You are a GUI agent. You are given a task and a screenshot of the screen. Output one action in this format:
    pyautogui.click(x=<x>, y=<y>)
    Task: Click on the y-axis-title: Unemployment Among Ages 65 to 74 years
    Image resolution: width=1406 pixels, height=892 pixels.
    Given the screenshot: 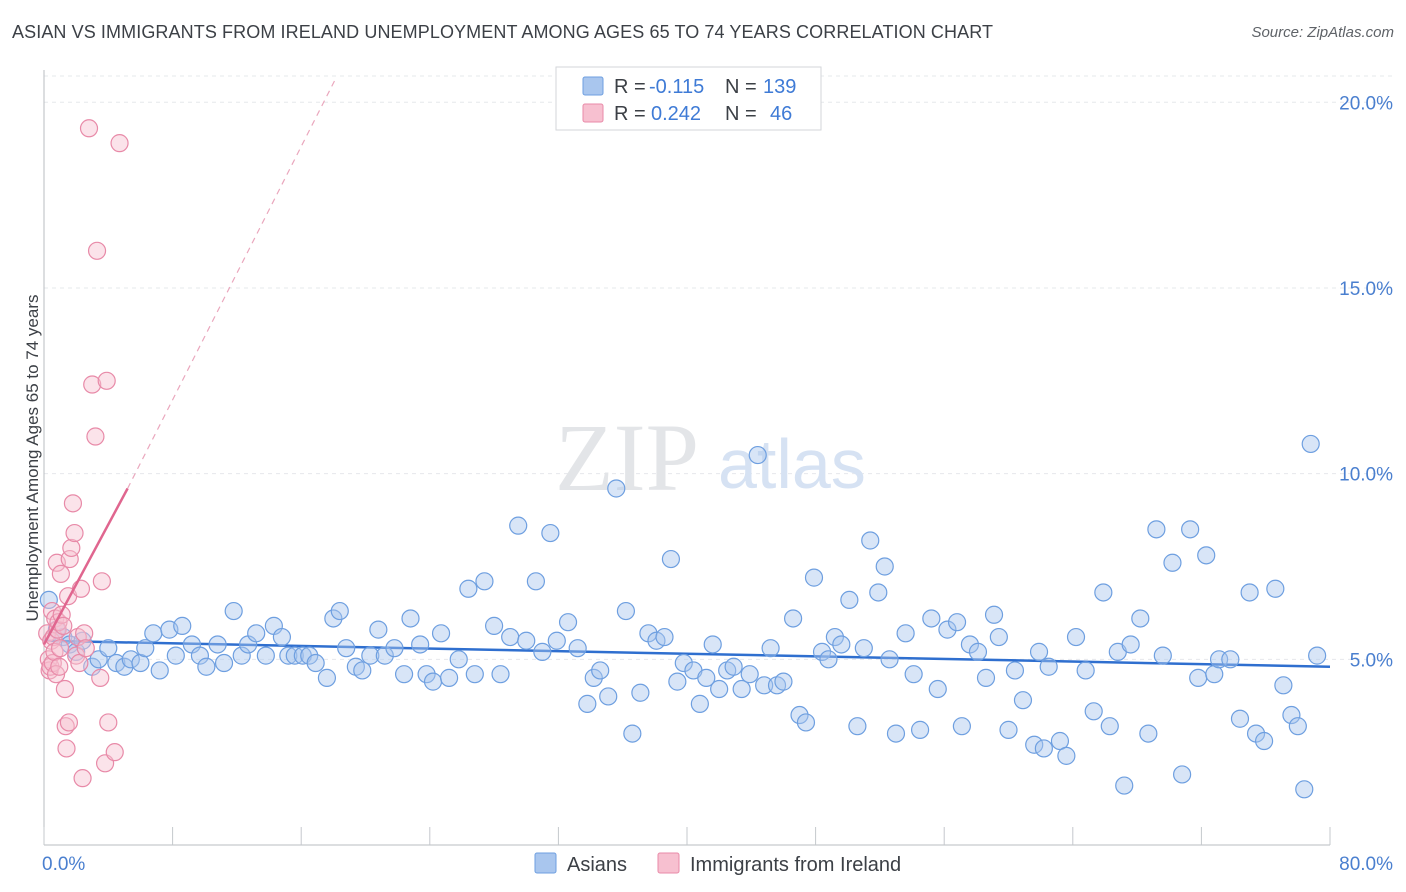 What is the action you would take?
    pyautogui.click(x=32, y=458)
    